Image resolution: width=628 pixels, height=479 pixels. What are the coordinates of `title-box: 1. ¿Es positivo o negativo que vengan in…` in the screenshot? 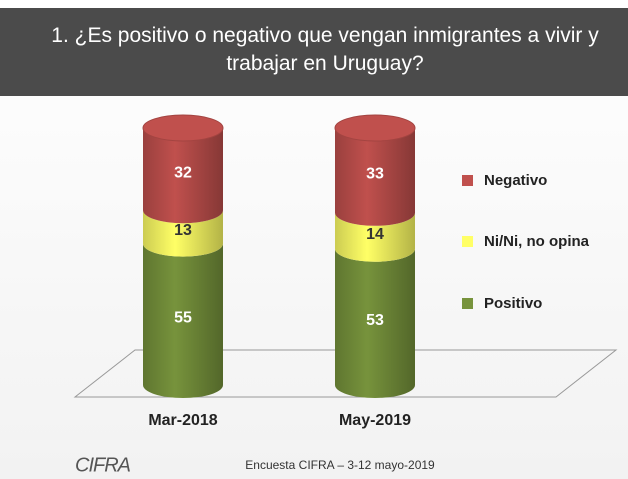 It's located at (325, 49).